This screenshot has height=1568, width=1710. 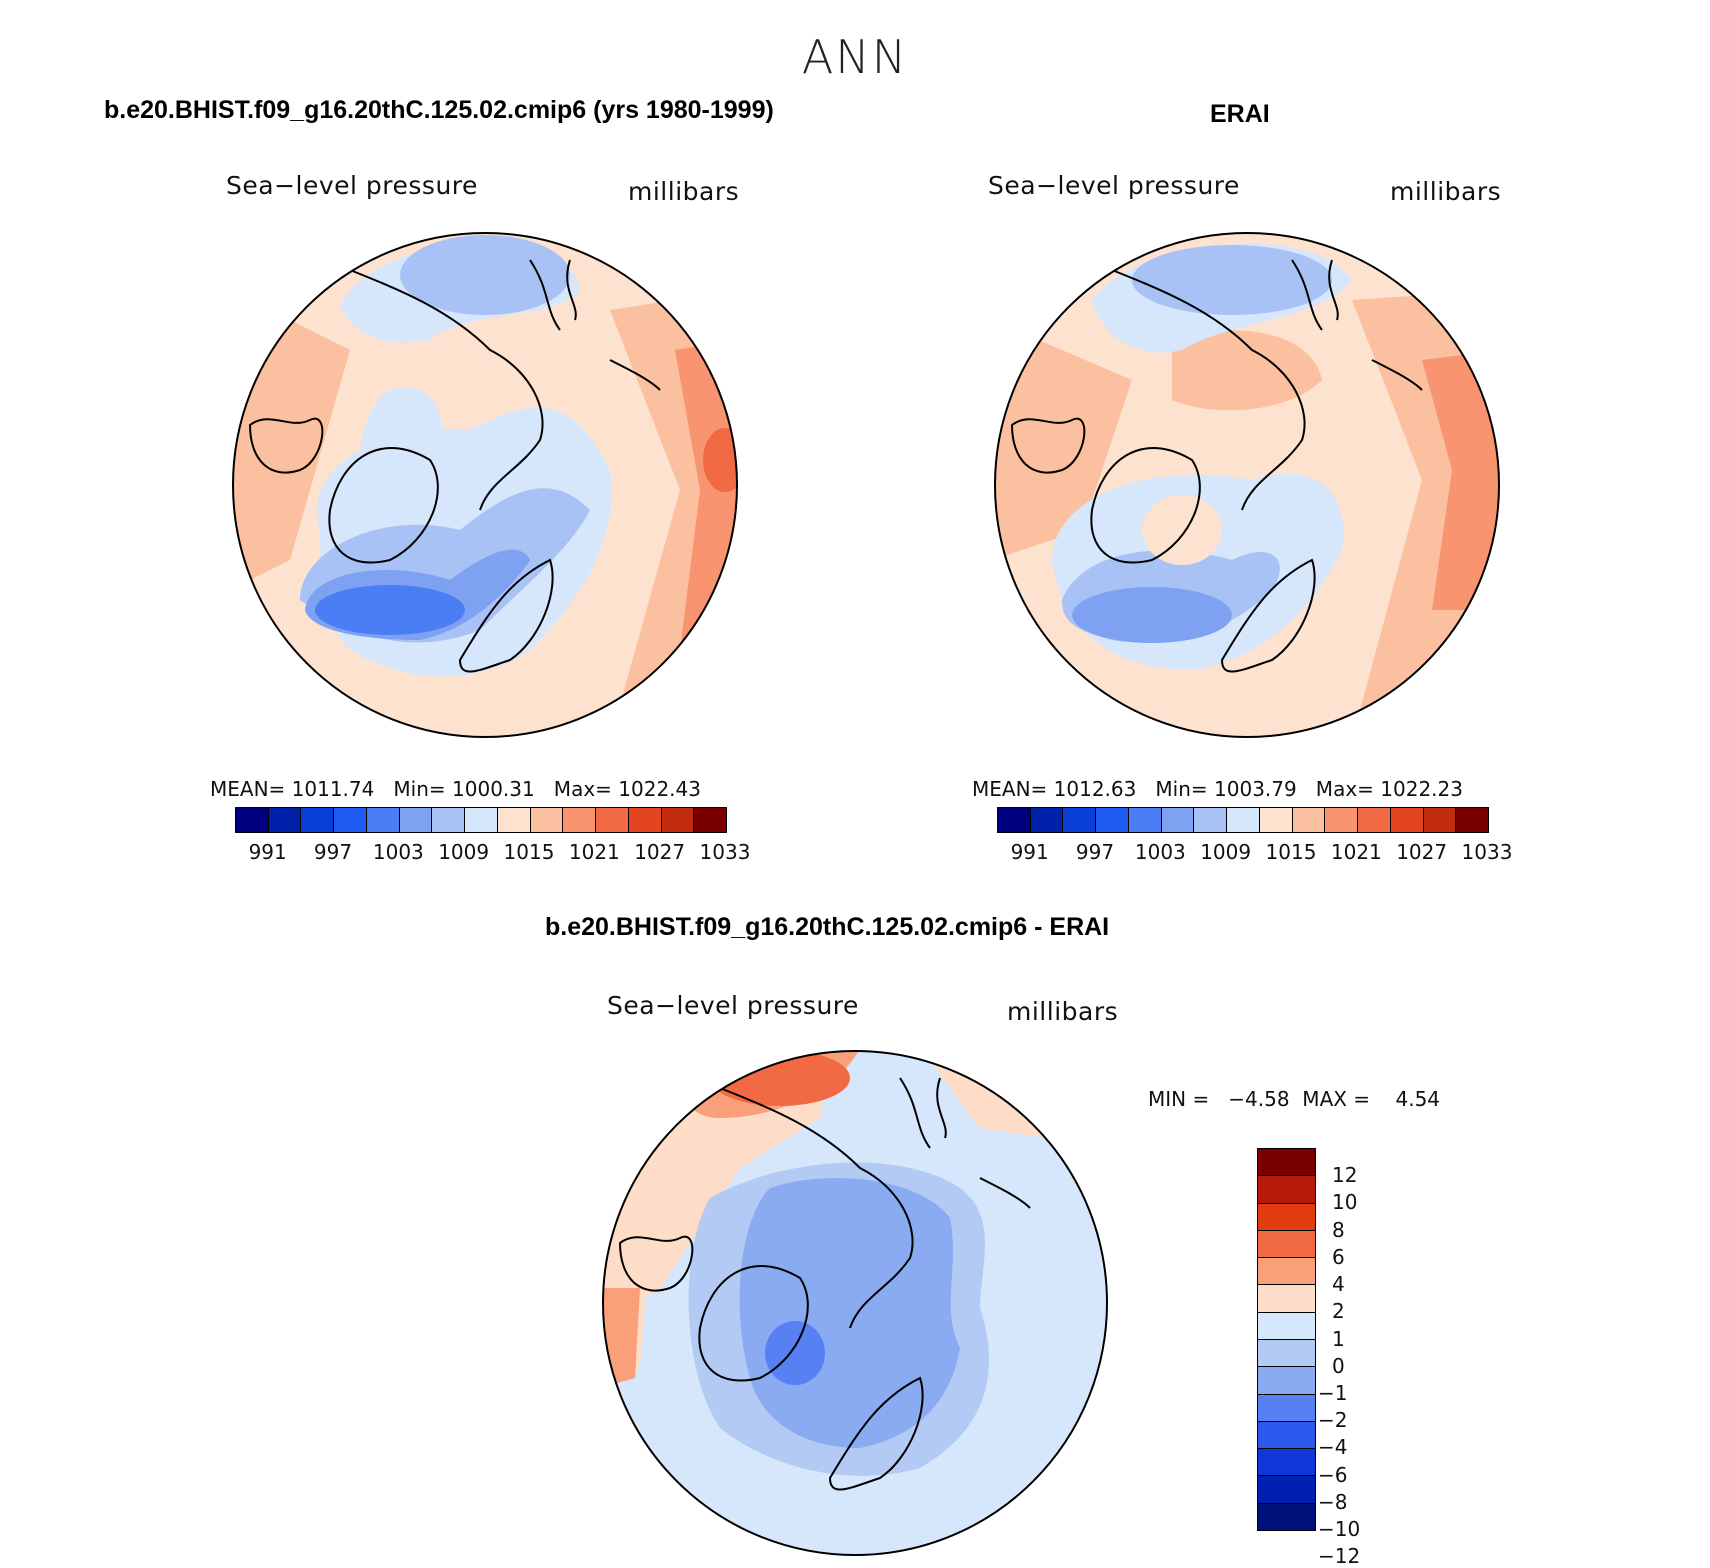 What do you see at coordinates (1345, 1202) in the screenshot?
I see `diff-colorbar-tick-label: 10` at bounding box center [1345, 1202].